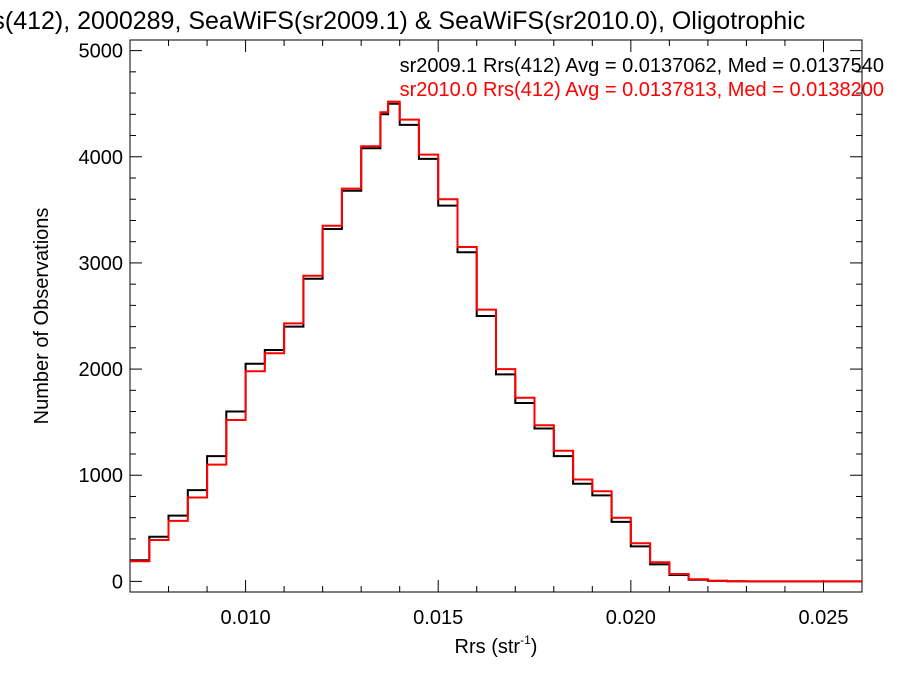  Describe the element at coordinates (101, 370) in the screenshot. I see `y-tick-label: 2000` at that location.